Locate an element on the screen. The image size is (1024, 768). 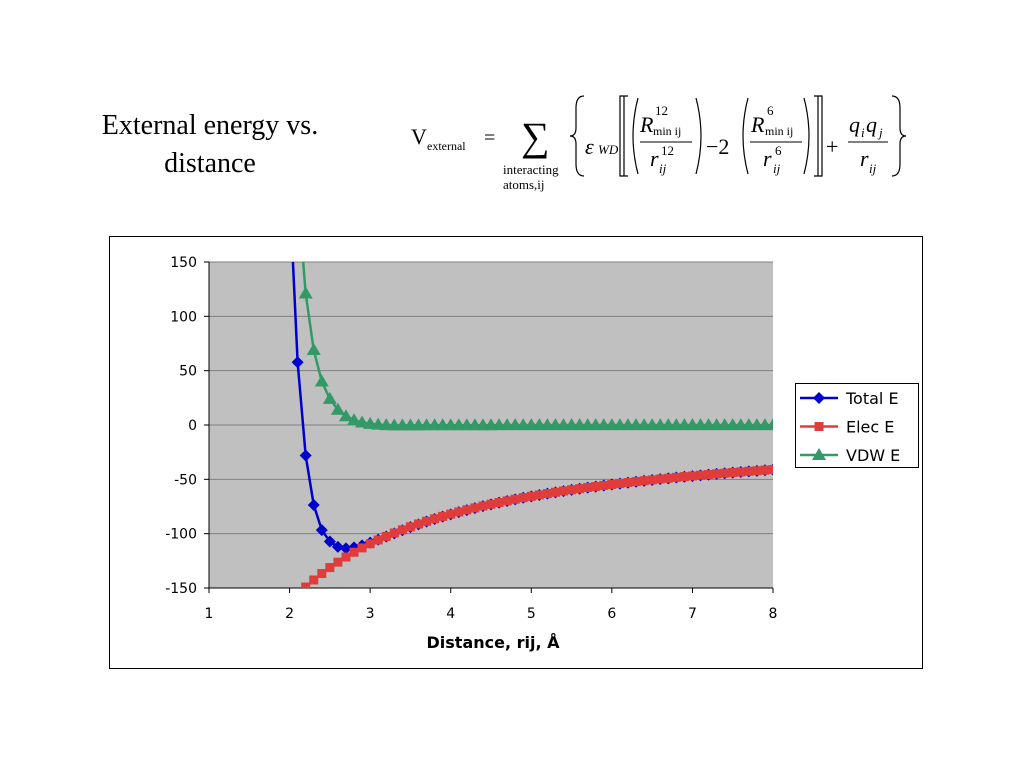
x-tick-label: 6 is located at coordinates (611, 614).